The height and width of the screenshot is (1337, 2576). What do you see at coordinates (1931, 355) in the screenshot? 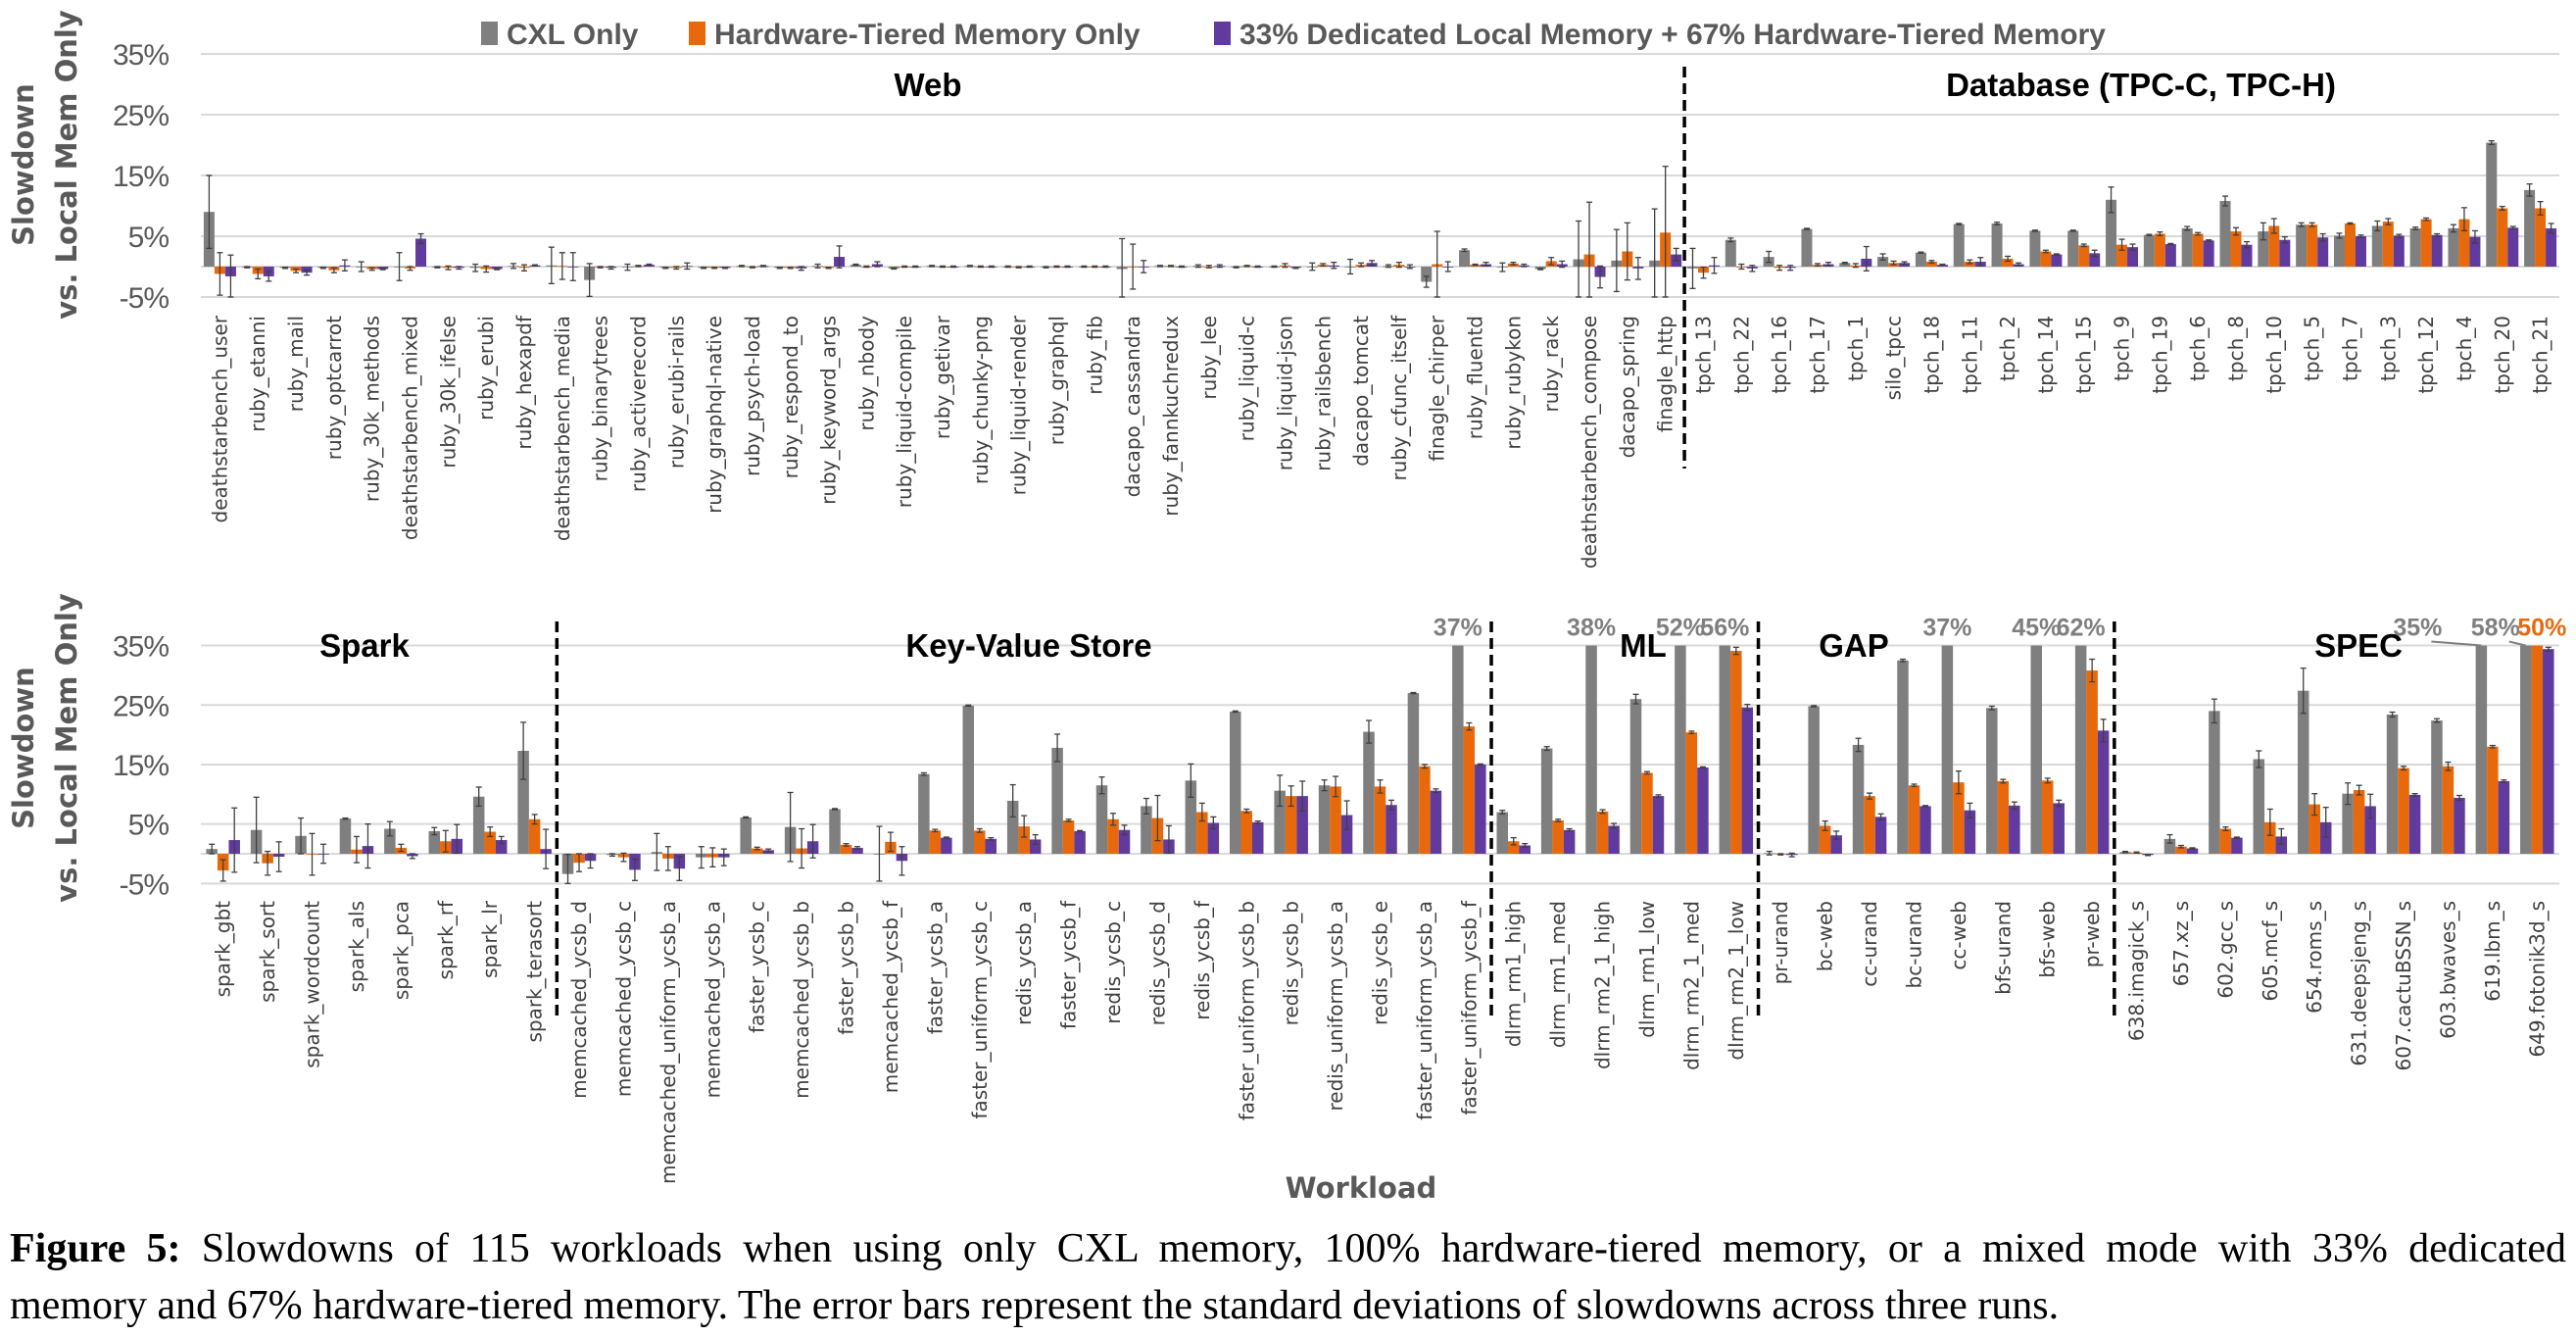
I see `x-tick-label: tpch_18` at bounding box center [1931, 355].